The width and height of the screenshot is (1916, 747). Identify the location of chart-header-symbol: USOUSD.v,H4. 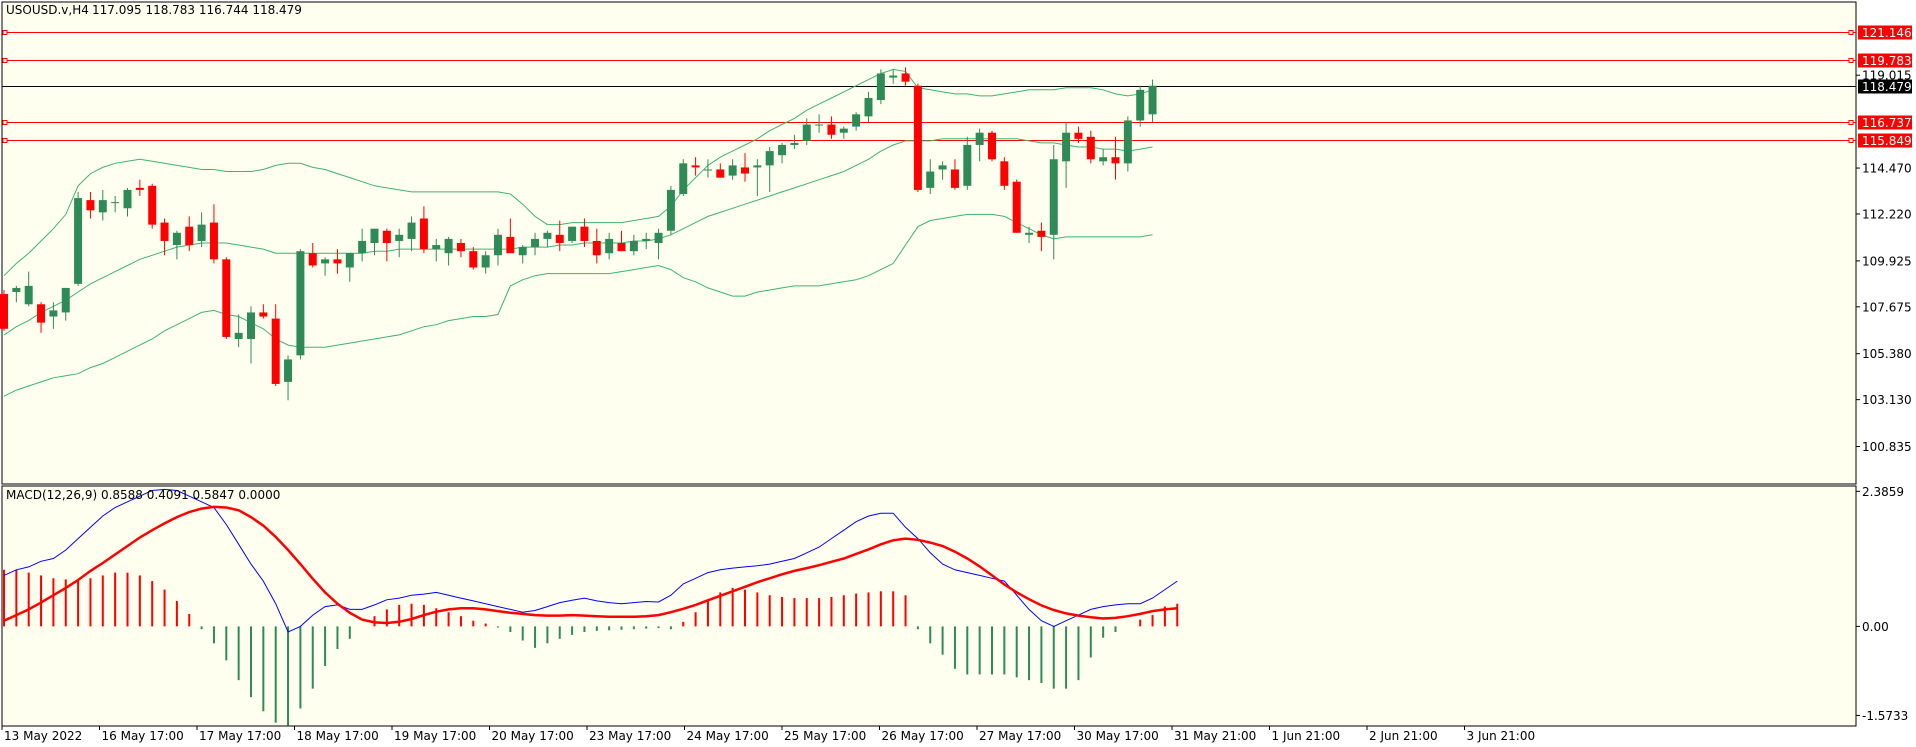
(47, 10).